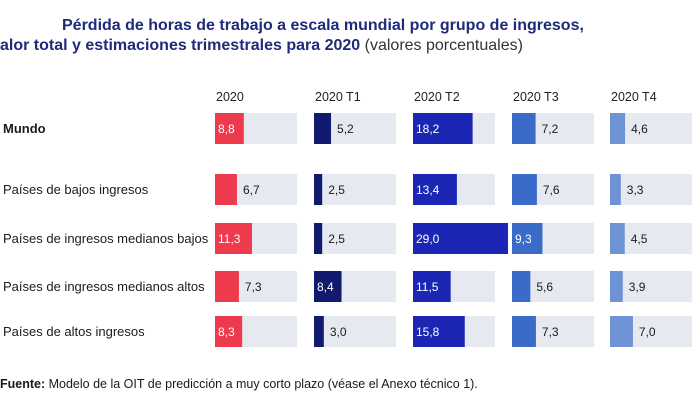 This screenshot has height=420, width=700. Describe the element at coordinates (523, 239) in the screenshot. I see `data-label: 9,3` at that location.